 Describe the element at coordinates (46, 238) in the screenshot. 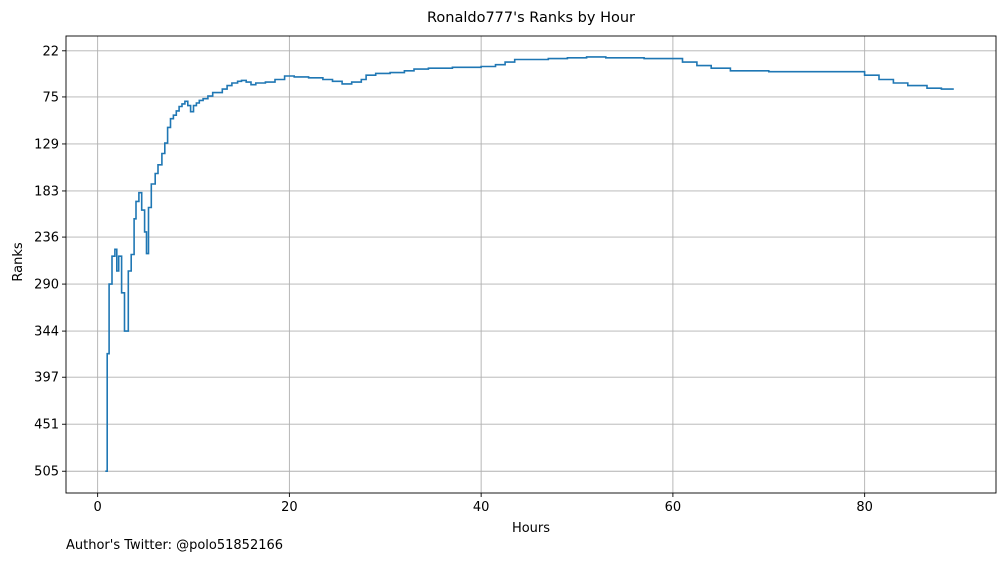

I see `y-tick-label: 236` at that location.